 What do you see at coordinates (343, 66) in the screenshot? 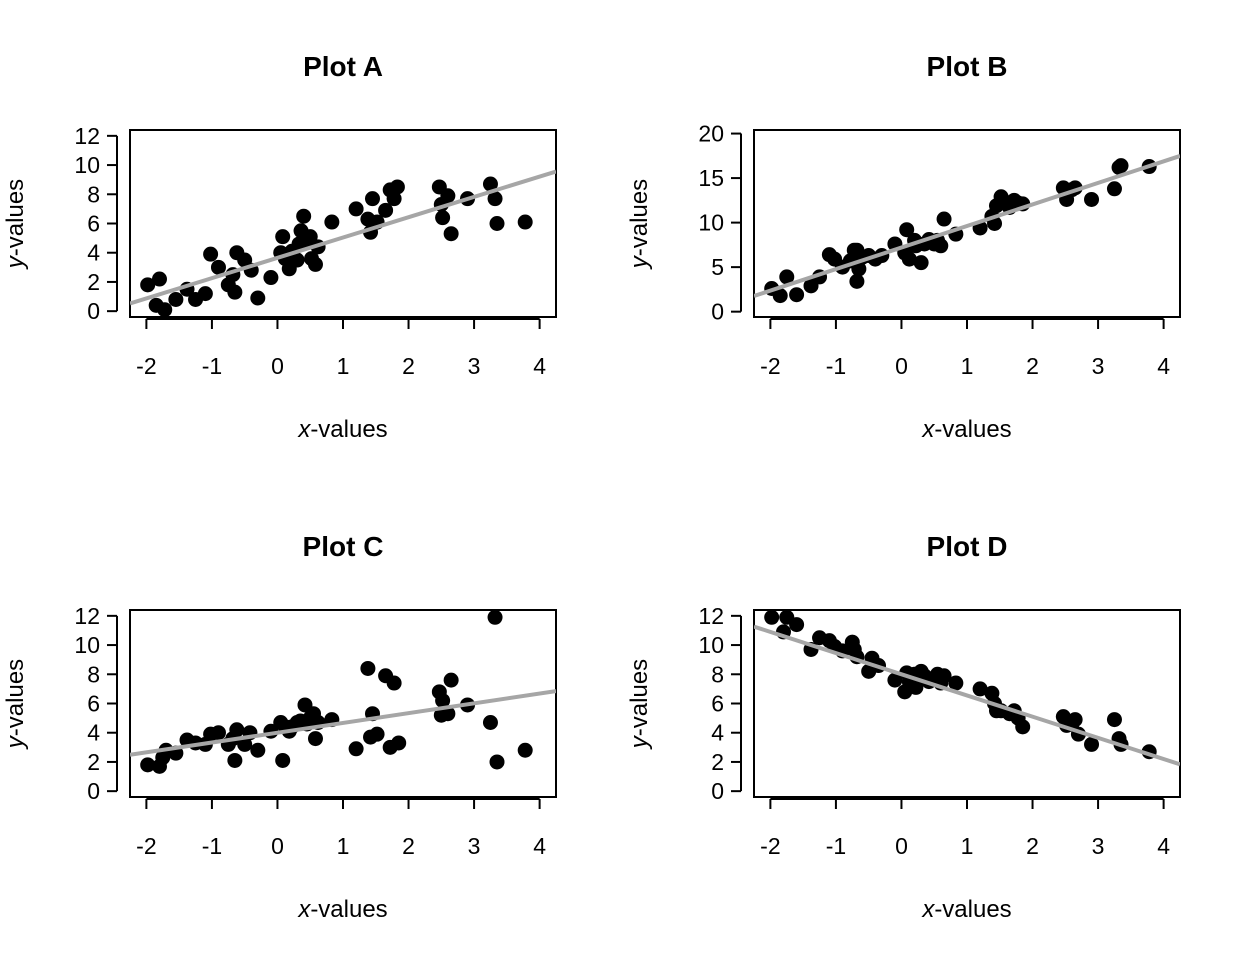
I see `plot-title: Plot A` at bounding box center [343, 66].